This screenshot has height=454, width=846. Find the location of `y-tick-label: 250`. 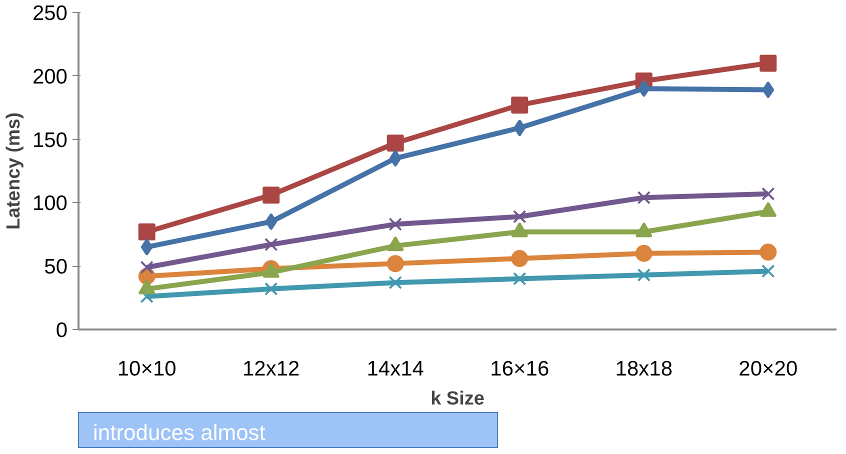

y-tick-label: 250 is located at coordinates (50, 13).